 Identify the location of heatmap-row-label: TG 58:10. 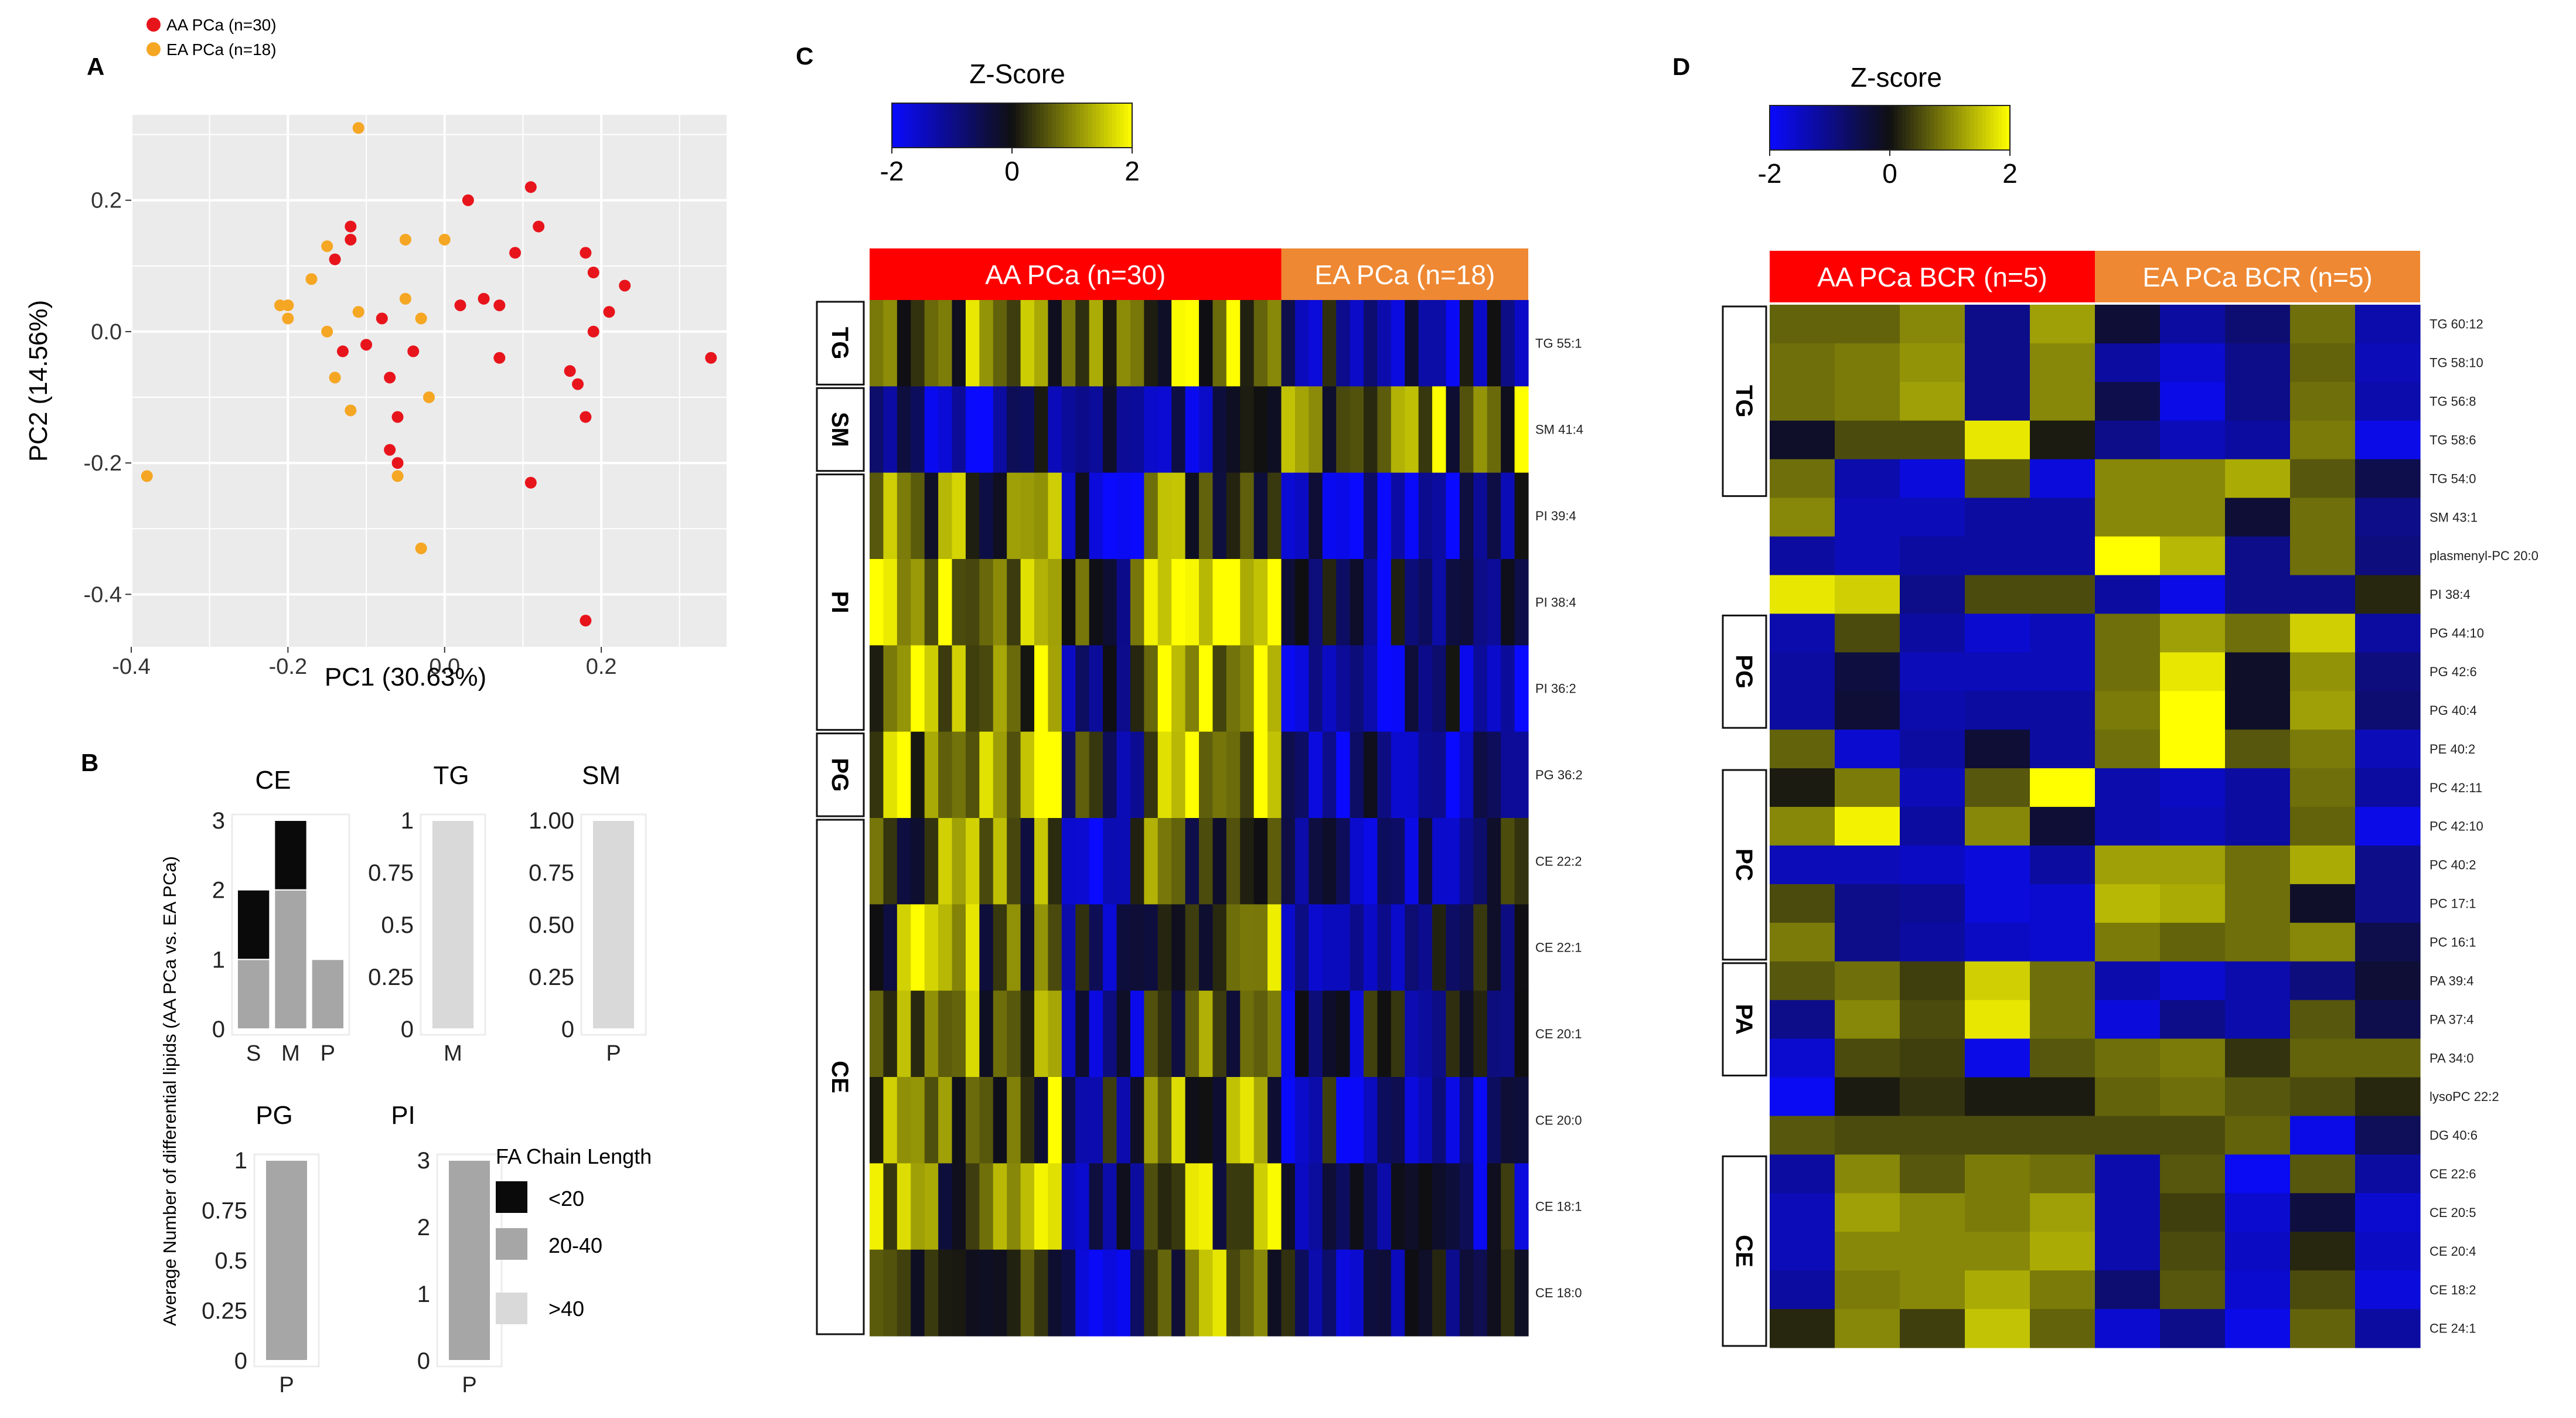
(2456, 363).